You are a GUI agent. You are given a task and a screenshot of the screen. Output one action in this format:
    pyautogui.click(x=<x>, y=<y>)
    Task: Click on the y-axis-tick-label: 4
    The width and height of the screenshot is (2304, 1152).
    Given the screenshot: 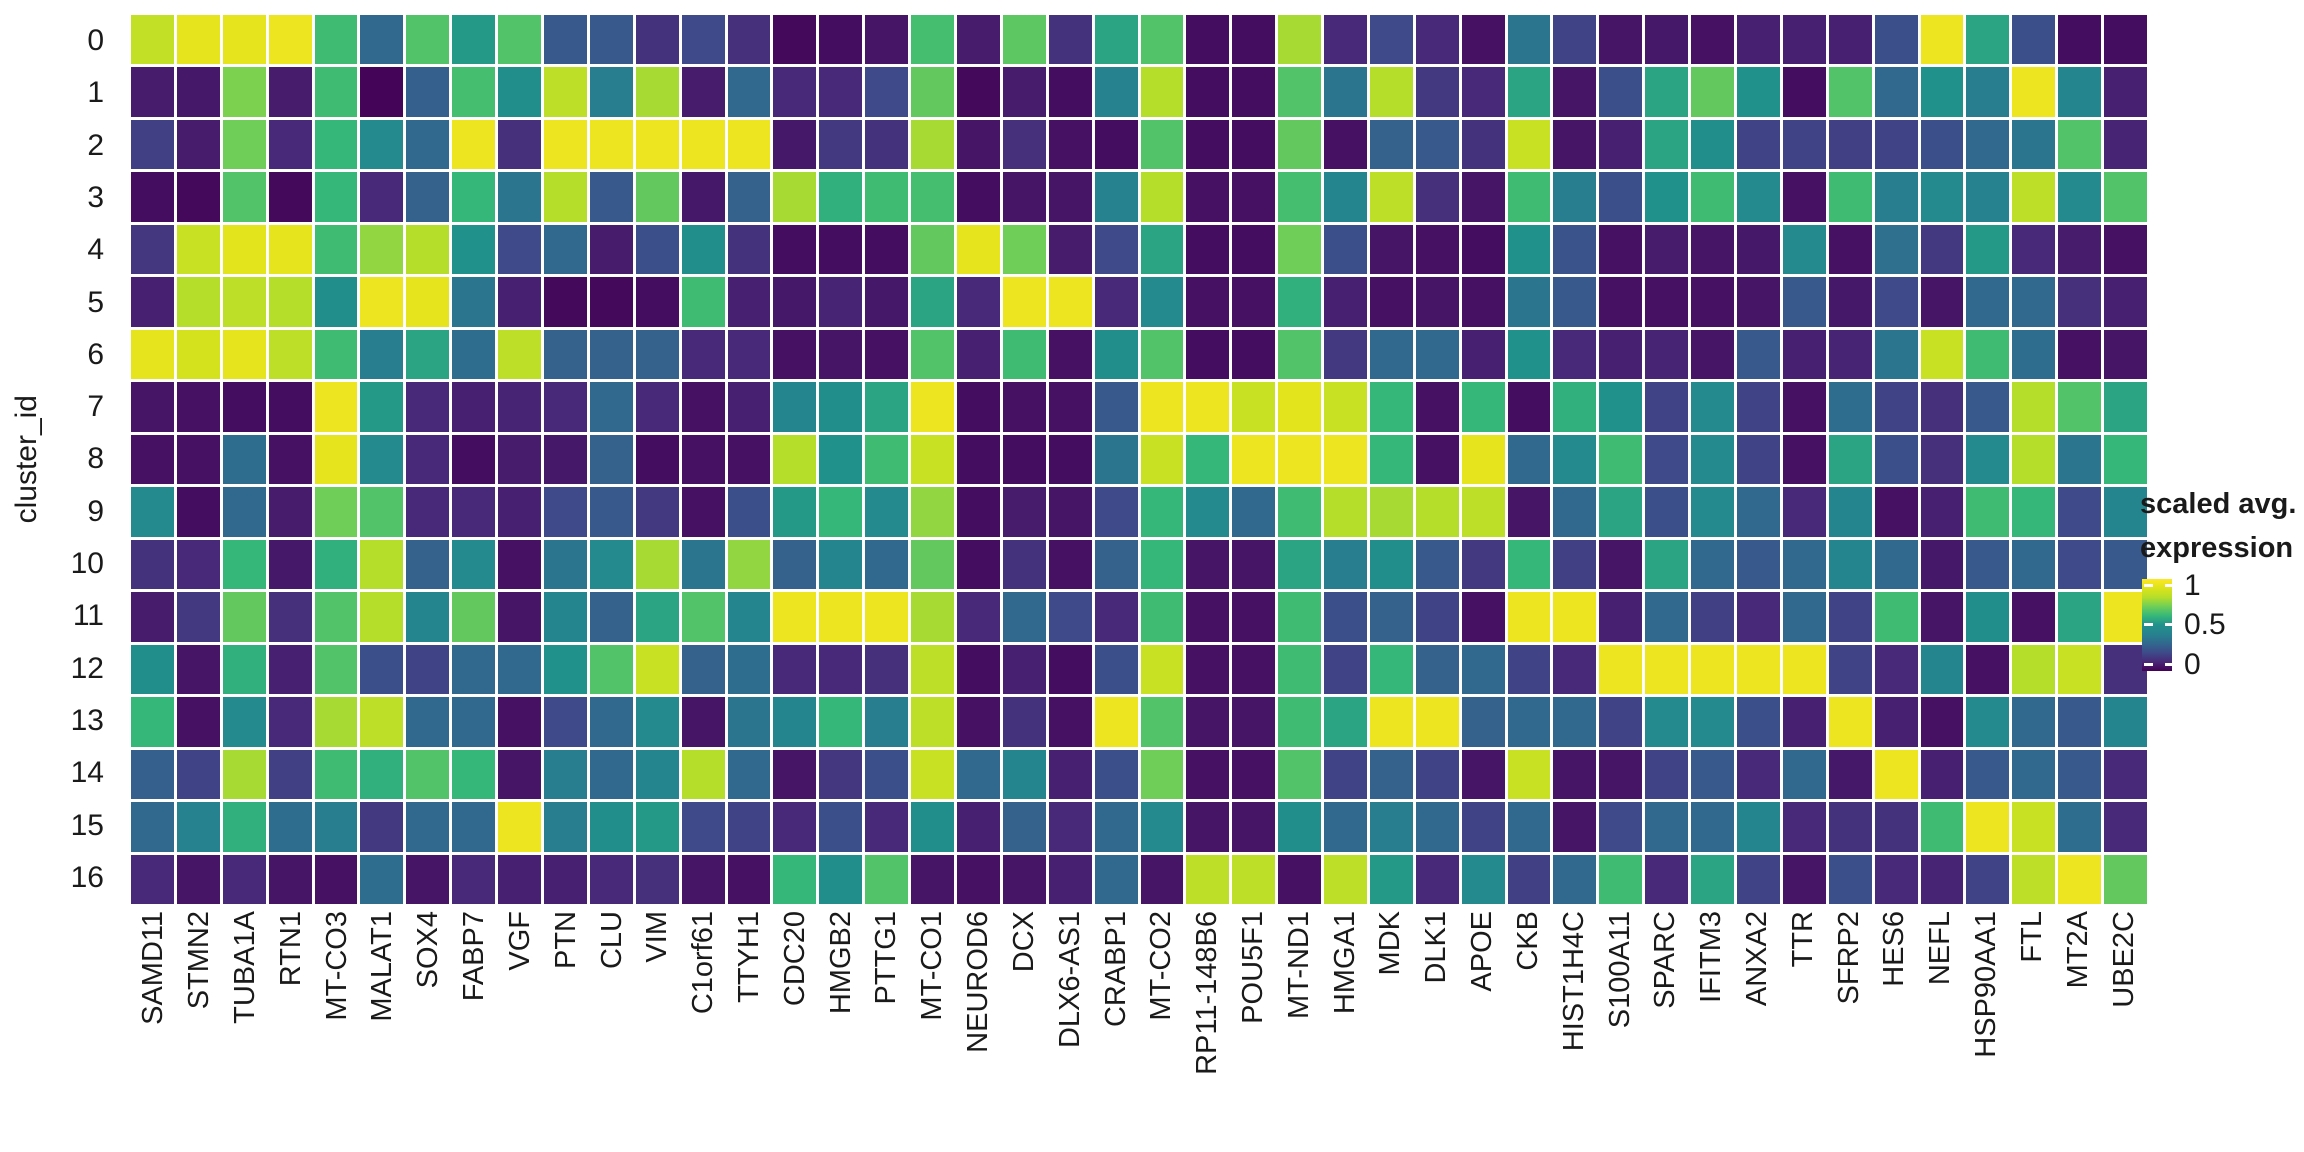 What is the action you would take?
    pyautogui.click(x=95, y=250)
    